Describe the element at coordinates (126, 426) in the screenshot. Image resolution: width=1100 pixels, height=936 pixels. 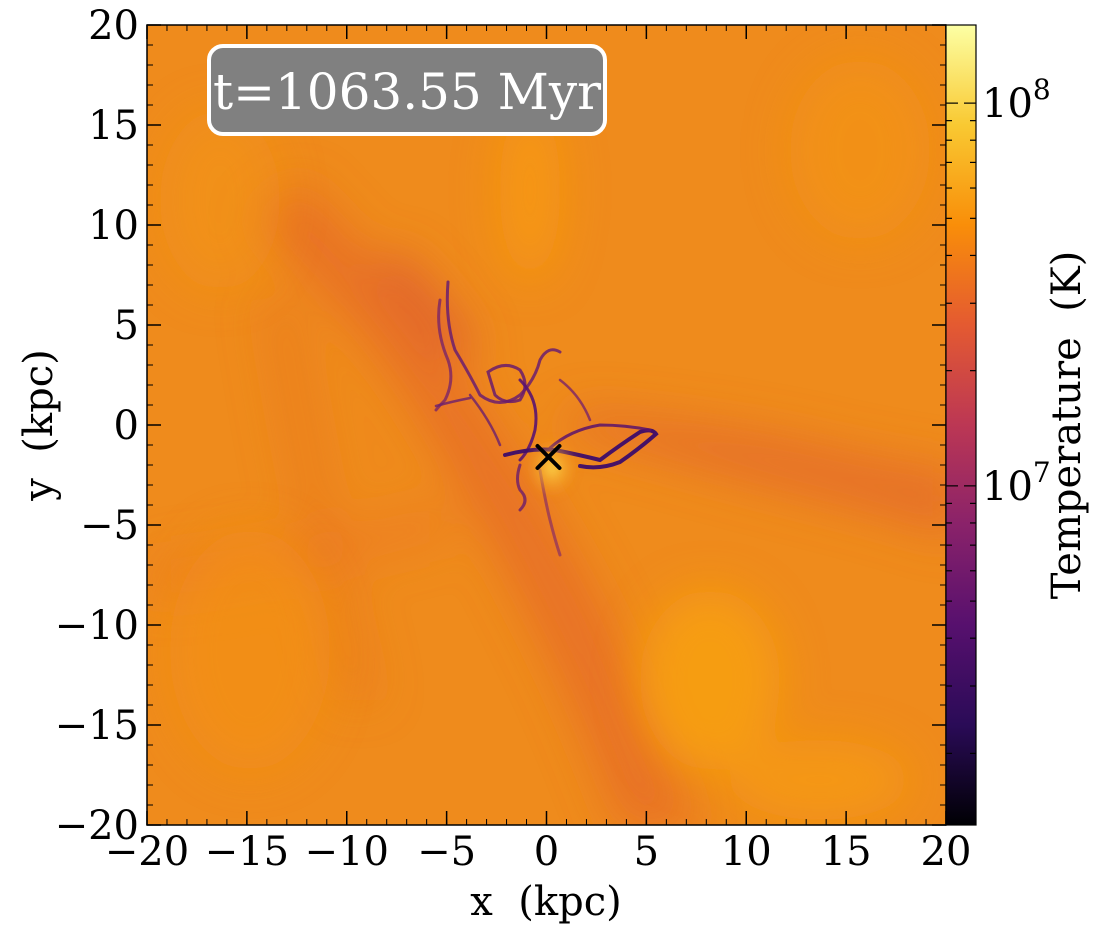
I see `y-tick-label: 0` at that location.